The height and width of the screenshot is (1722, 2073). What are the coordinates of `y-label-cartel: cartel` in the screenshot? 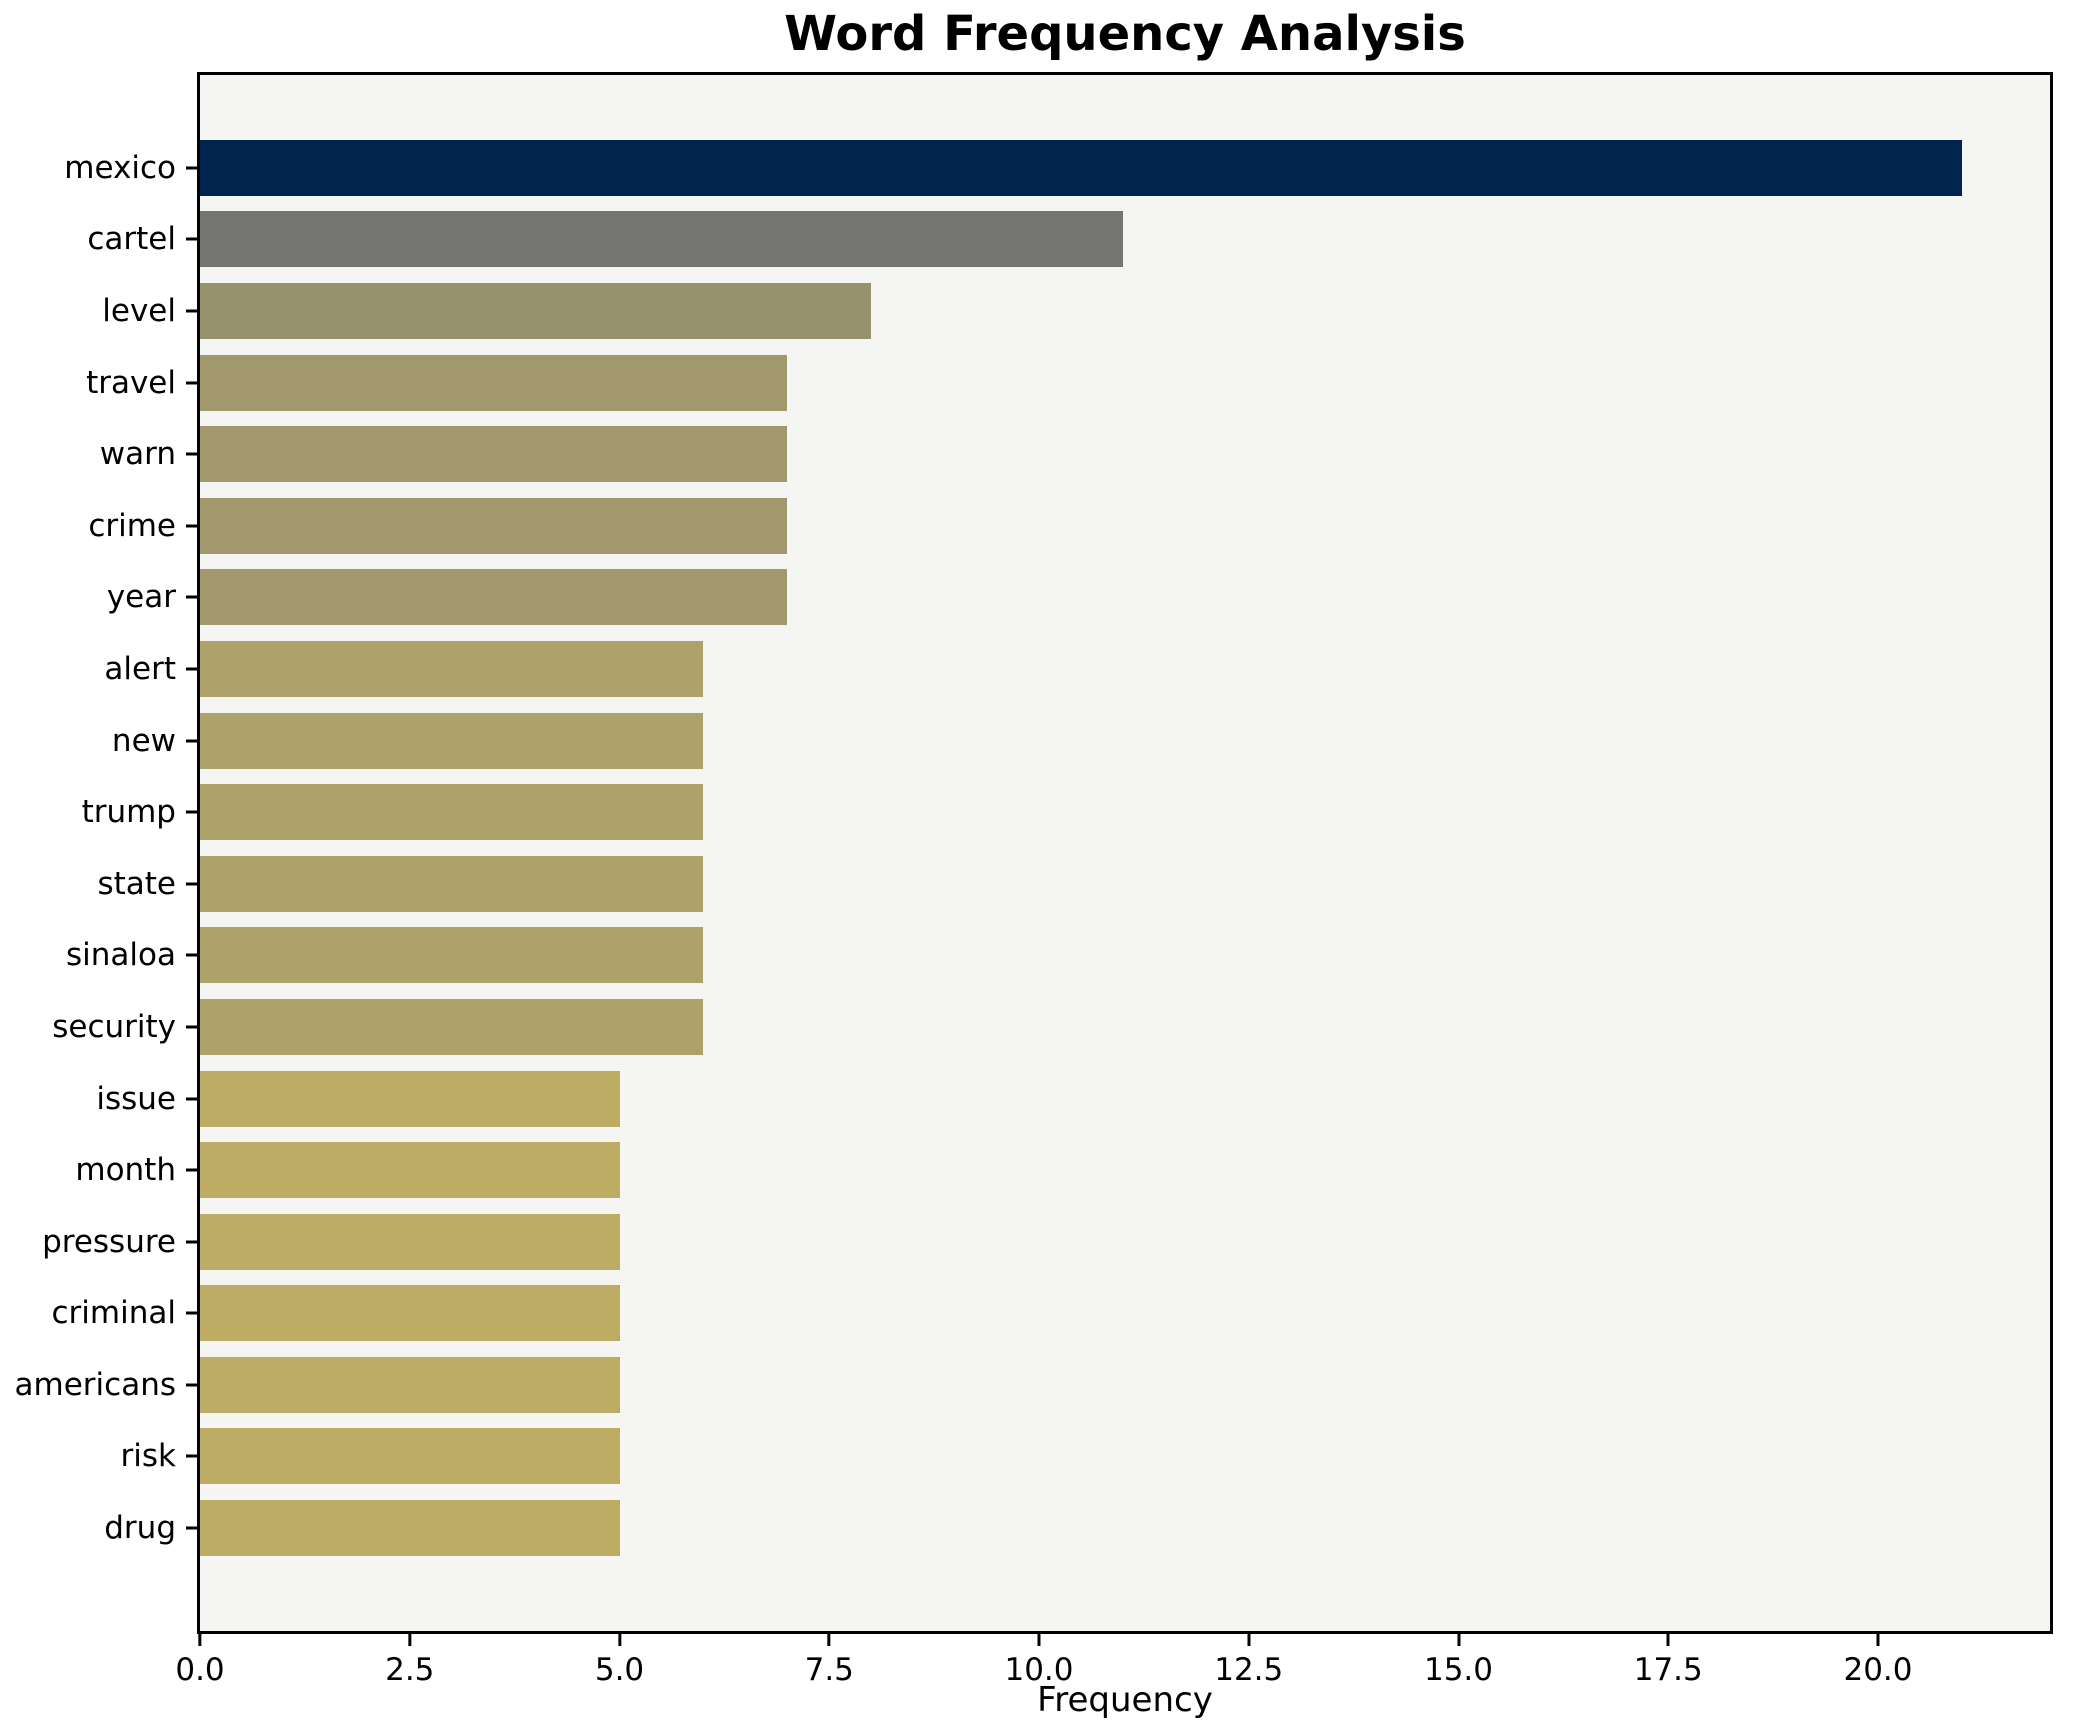 It's located at (131, 239).